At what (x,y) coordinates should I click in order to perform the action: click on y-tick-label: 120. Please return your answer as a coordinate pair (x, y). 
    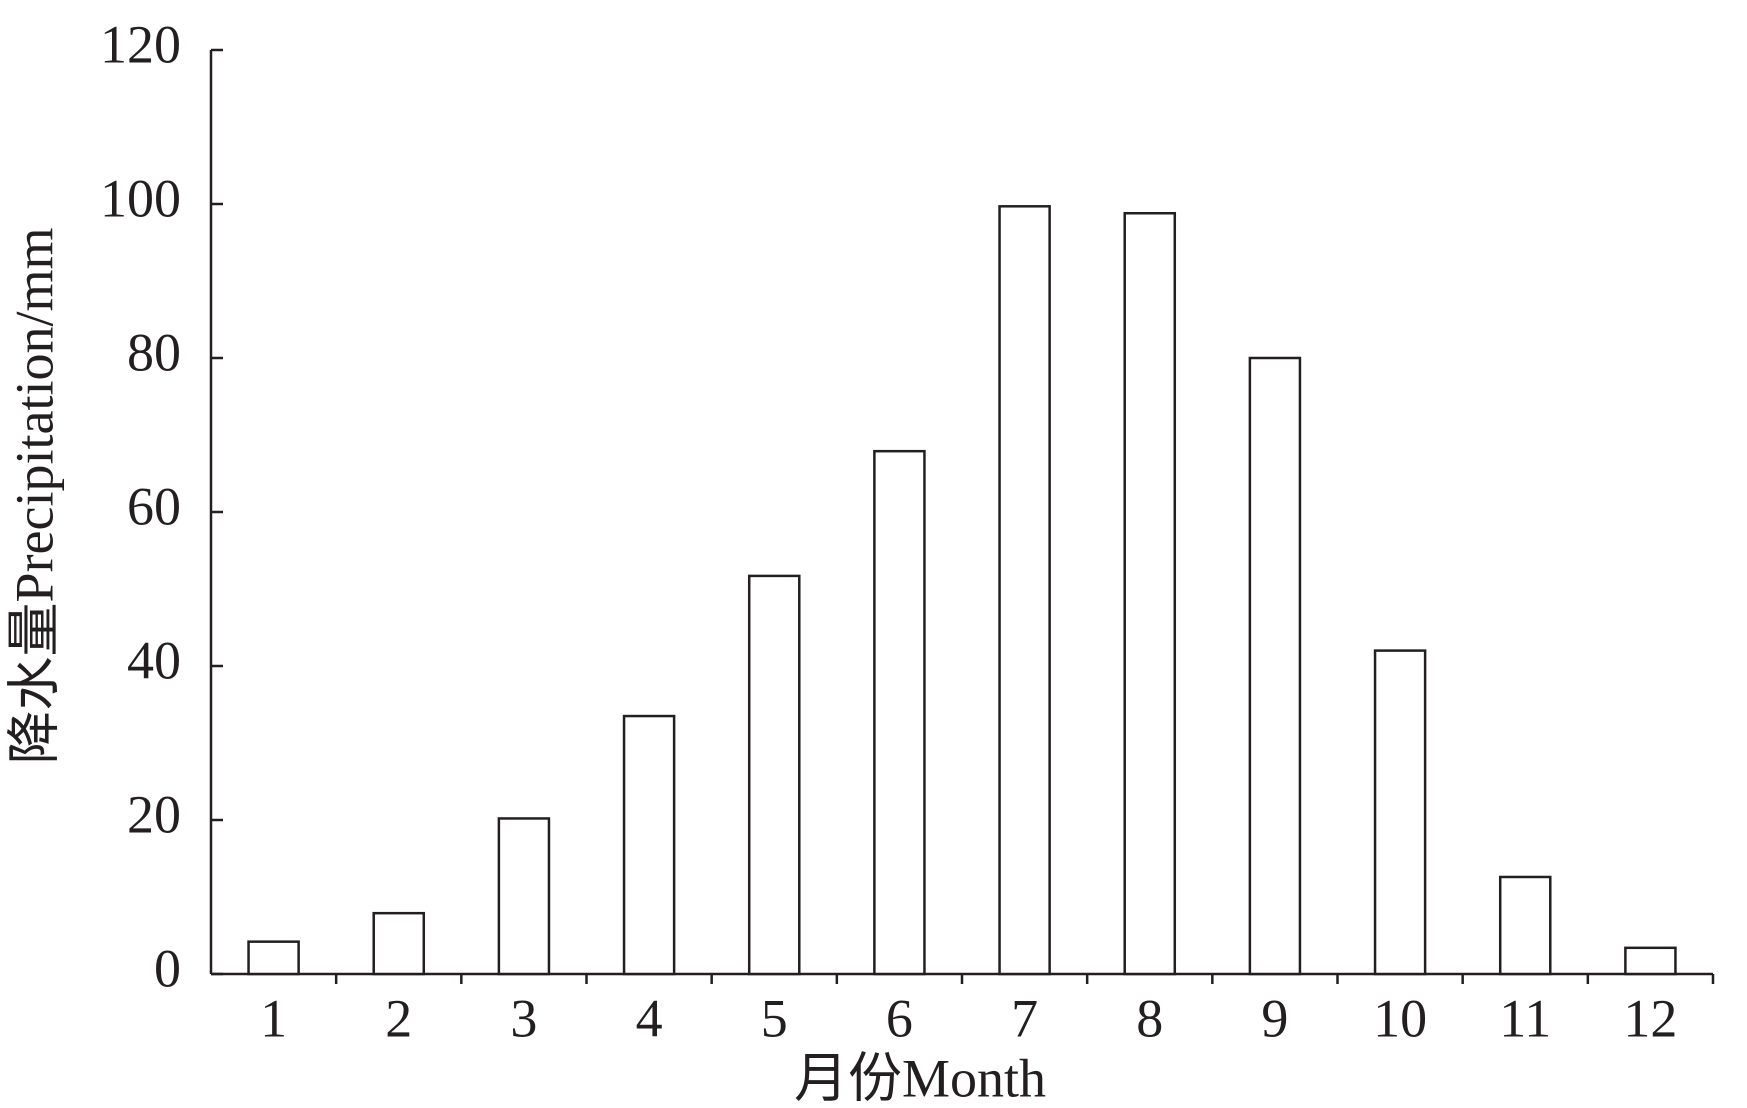
    Looking at the image, I should click on (140, 44).